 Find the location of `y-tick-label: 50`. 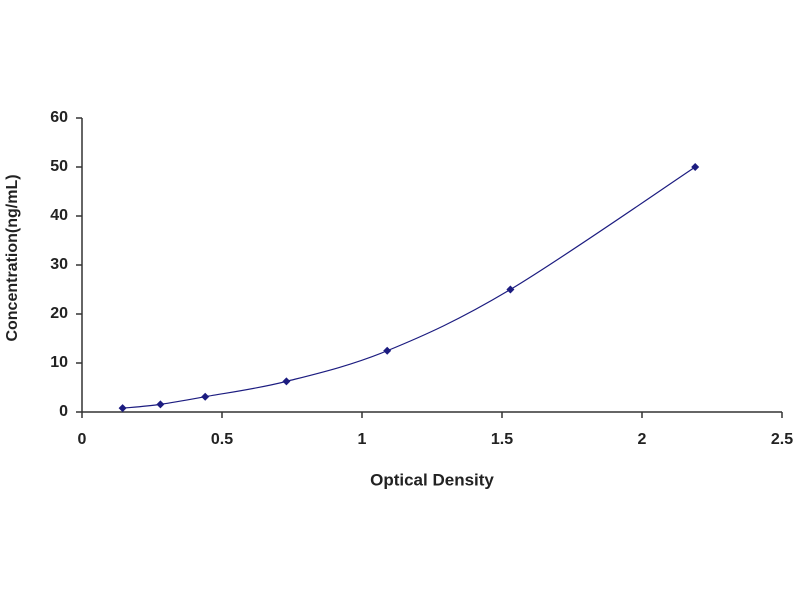

y-tick-label: 50 is located at coordinates (59, 166).